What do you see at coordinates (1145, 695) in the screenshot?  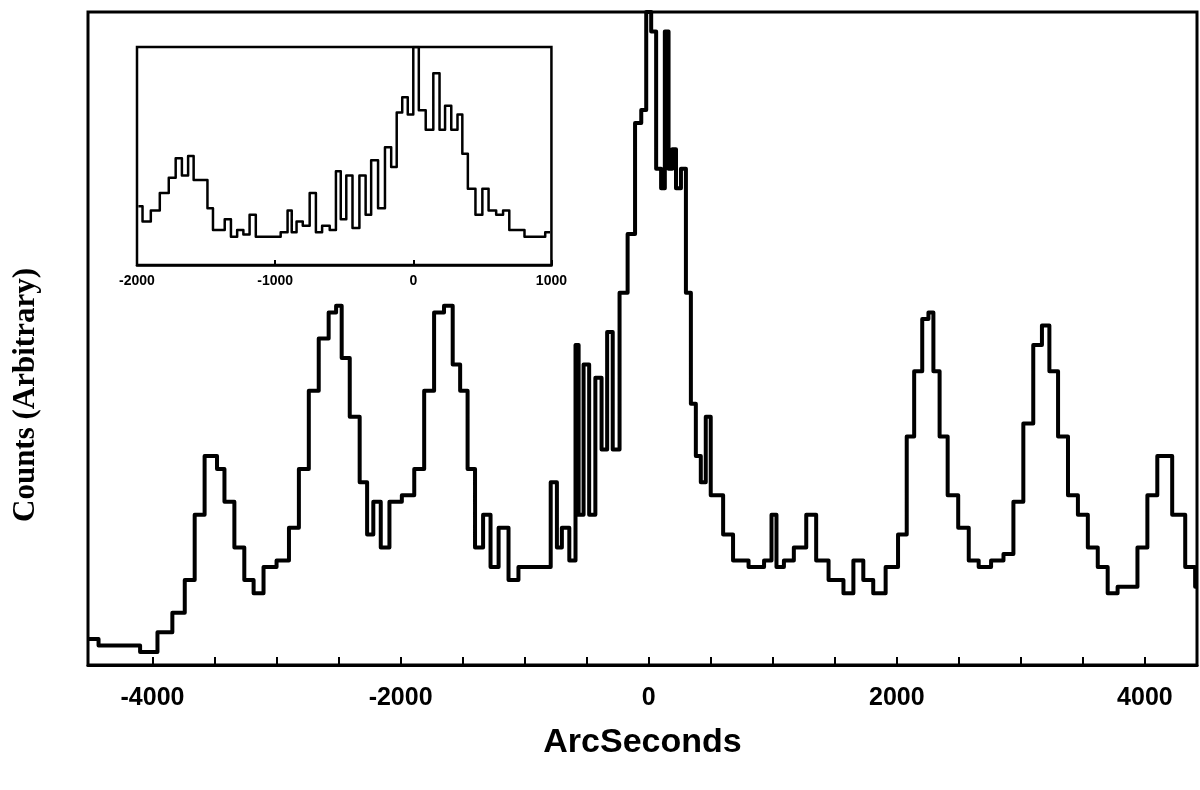 I see `x-tick-label: 4000` at bounding box center [1145, 695].